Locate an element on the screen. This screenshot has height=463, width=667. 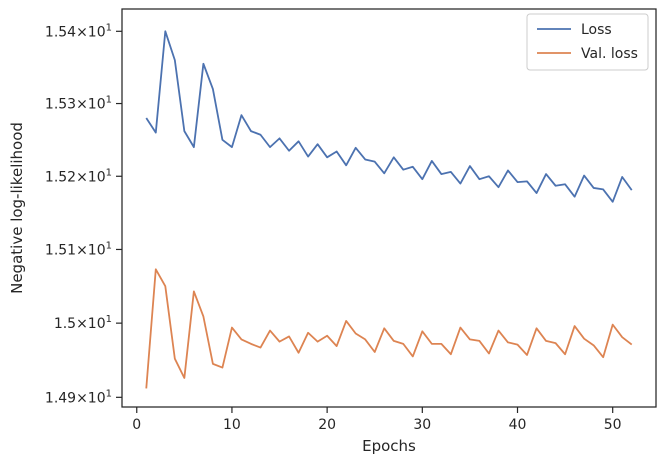
x-tick-label: 40 is located at coordinates (518, 425).